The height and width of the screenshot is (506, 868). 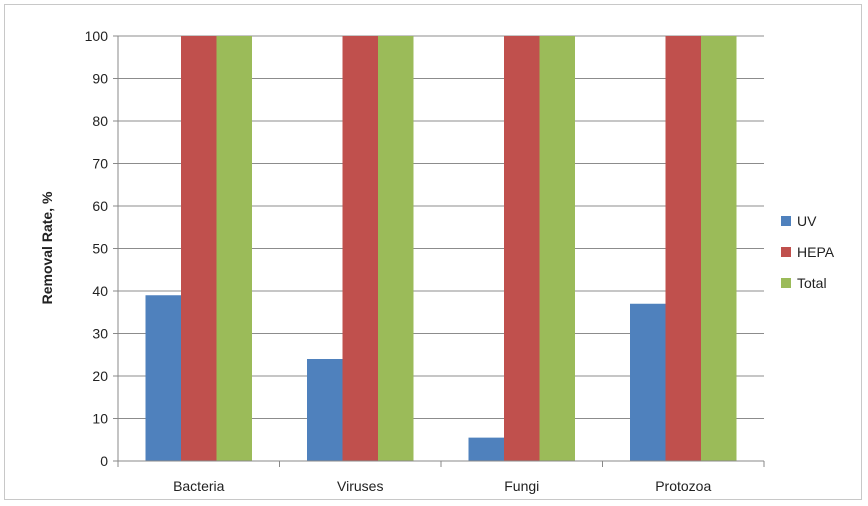 I want to click on x-category-label: Protozoa, so click(x=683, y=486).